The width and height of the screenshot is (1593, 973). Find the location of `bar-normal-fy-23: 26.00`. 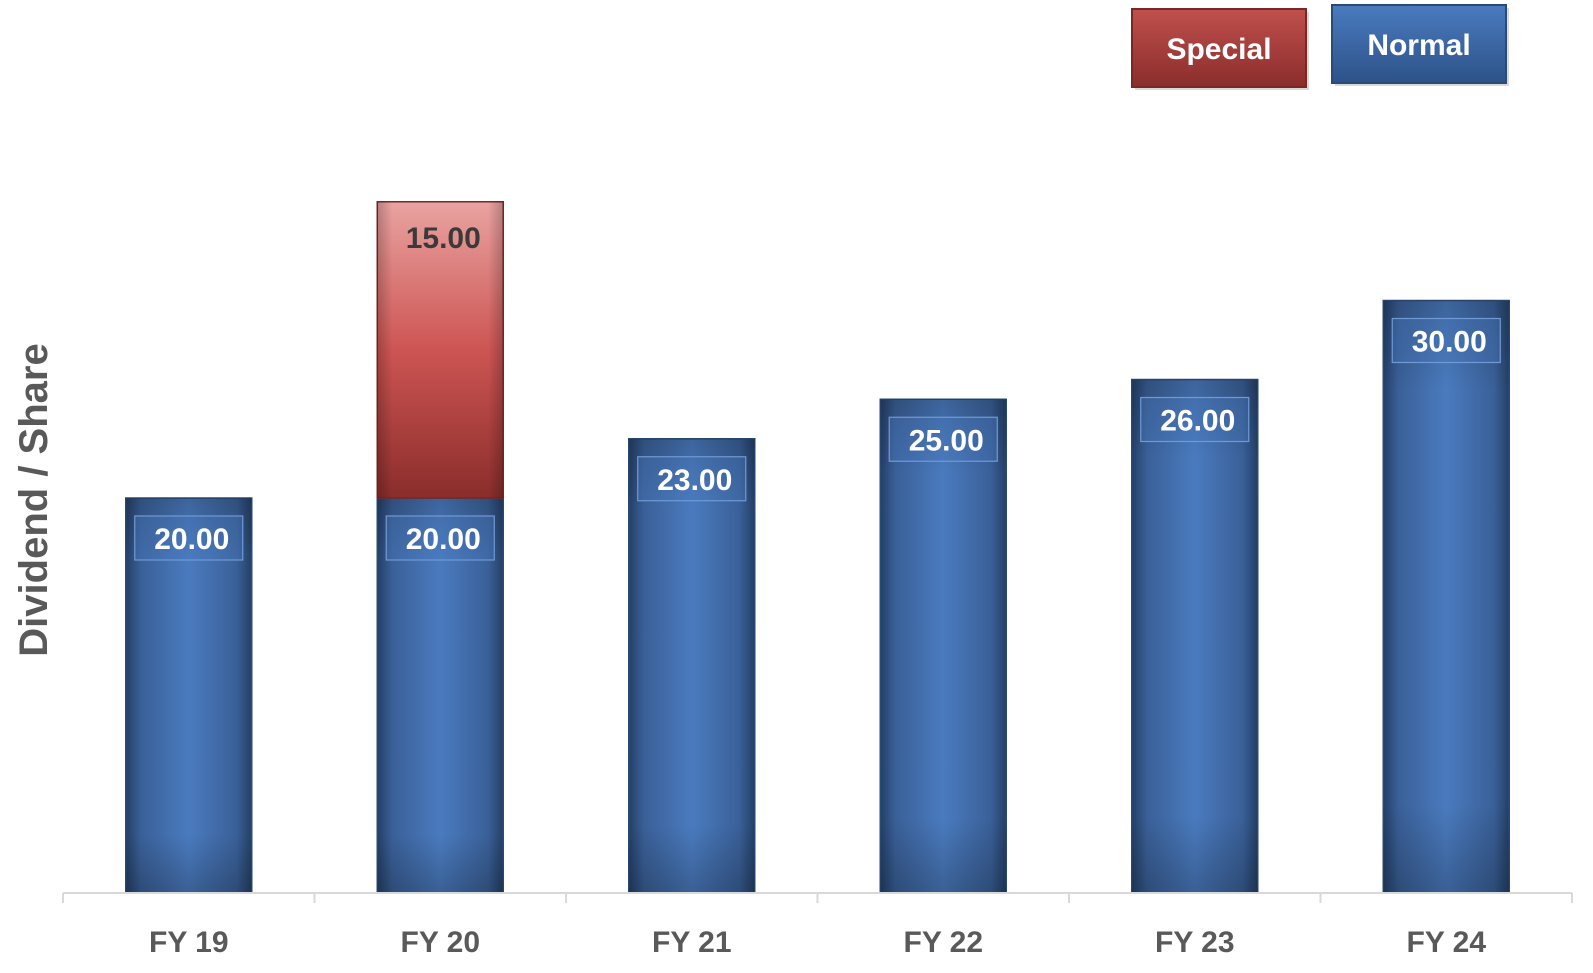

bar-normal-fy-23: 26.00 is located at coordinates (1195, 636).